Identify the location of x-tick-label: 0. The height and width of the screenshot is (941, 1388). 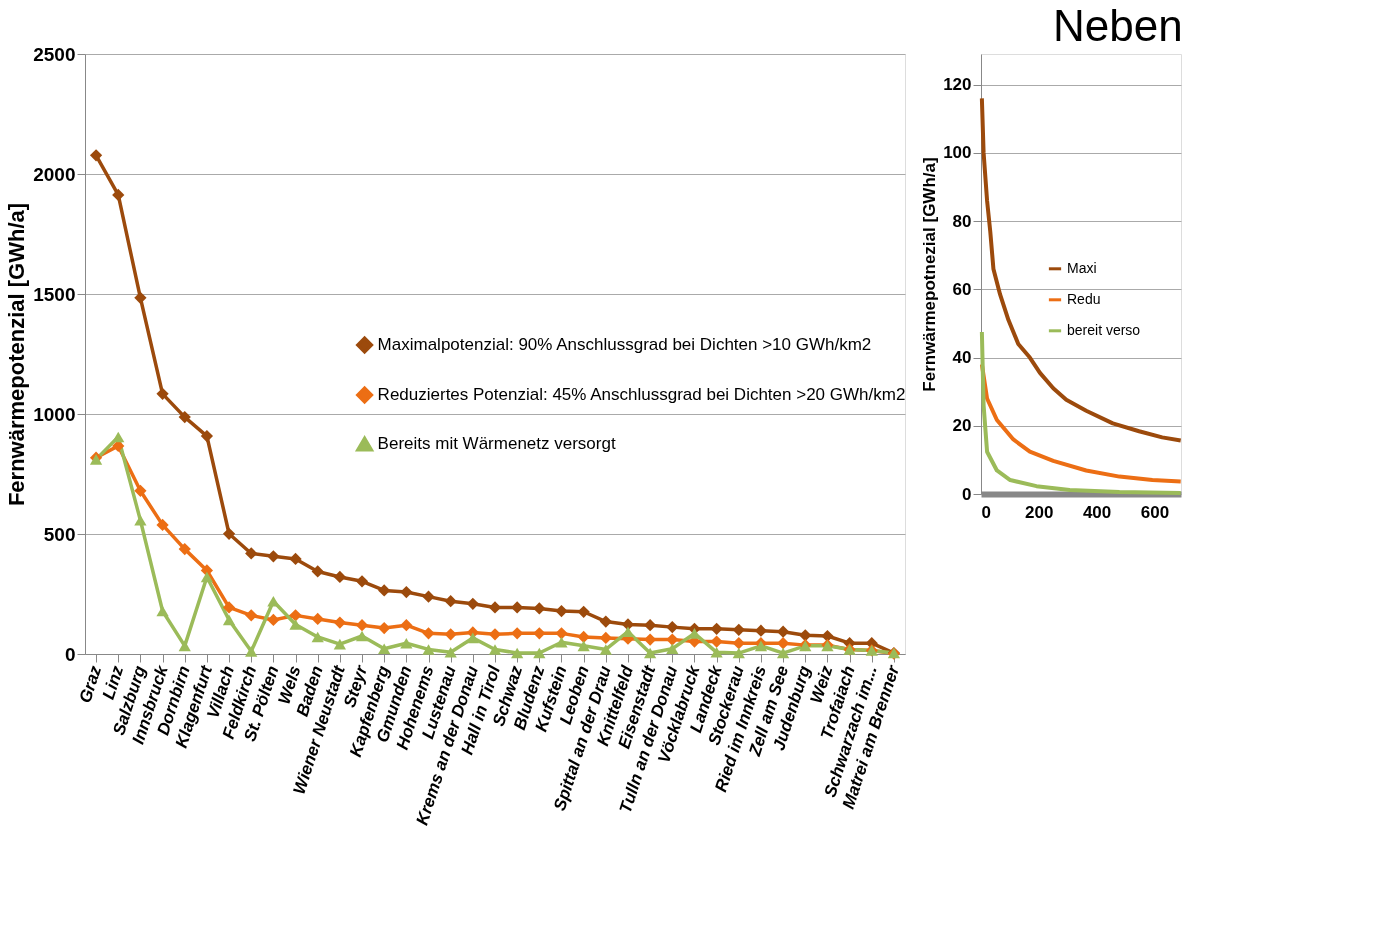
(986, 512).